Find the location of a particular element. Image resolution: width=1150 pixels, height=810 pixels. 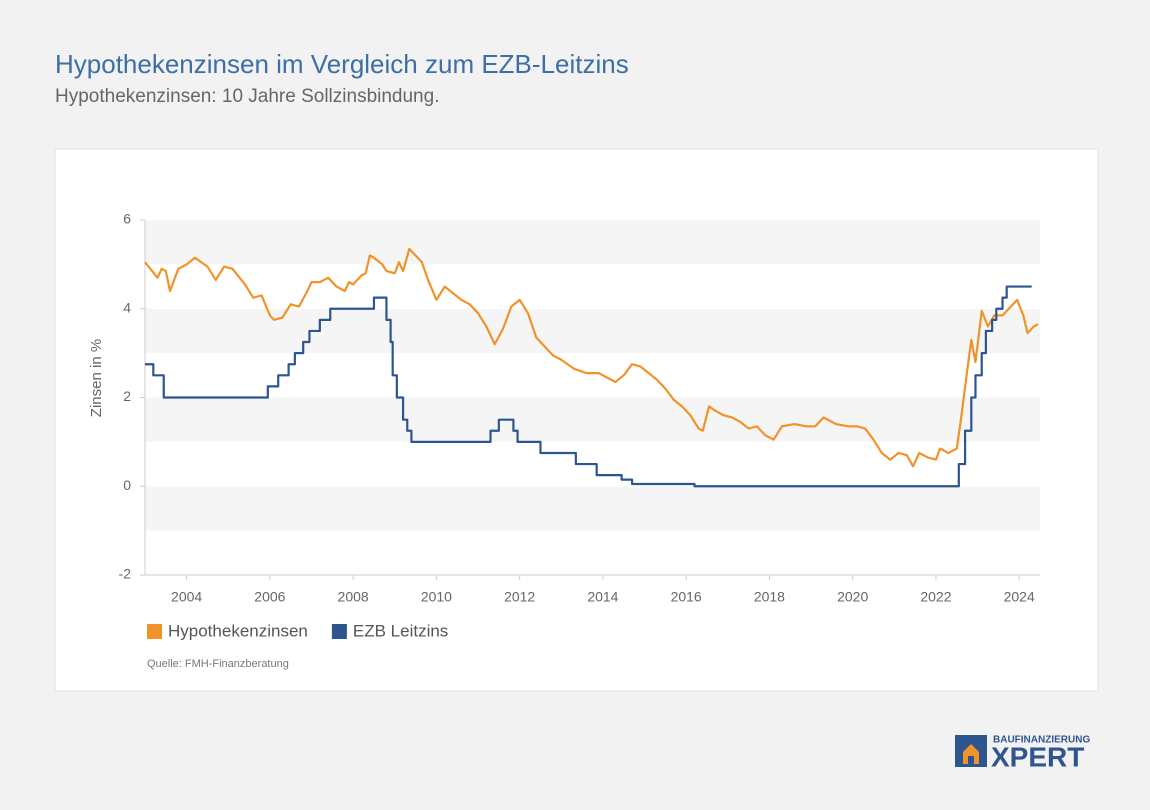

x-tick-label: 2020 is located at coordinates (852, 597).